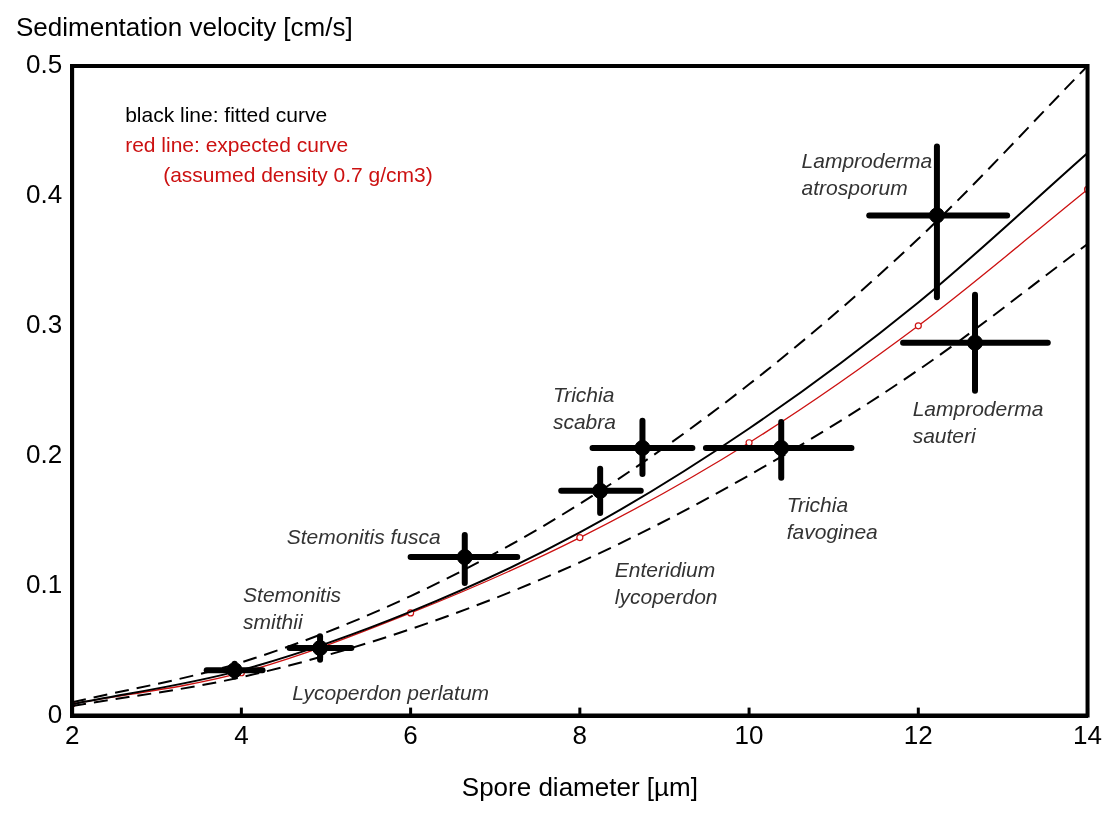 This screenshot has width=1119, height=816. Describe the element at coordinates (410, 735) in the screenshot. I see `x-tick-label: 6` at that location.